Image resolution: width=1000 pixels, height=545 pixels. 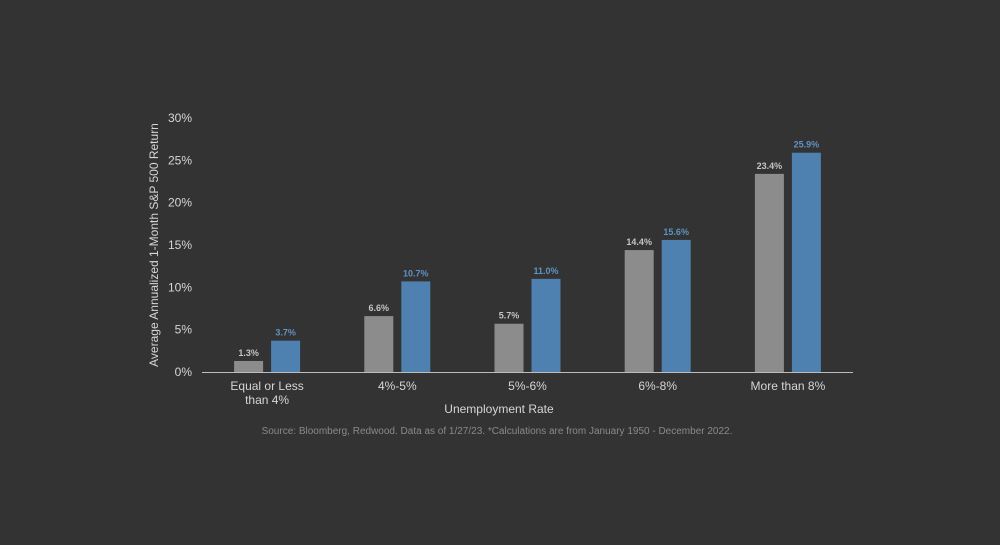 I want to click on y-tick-label: 30%, so click(x=180, y=118).